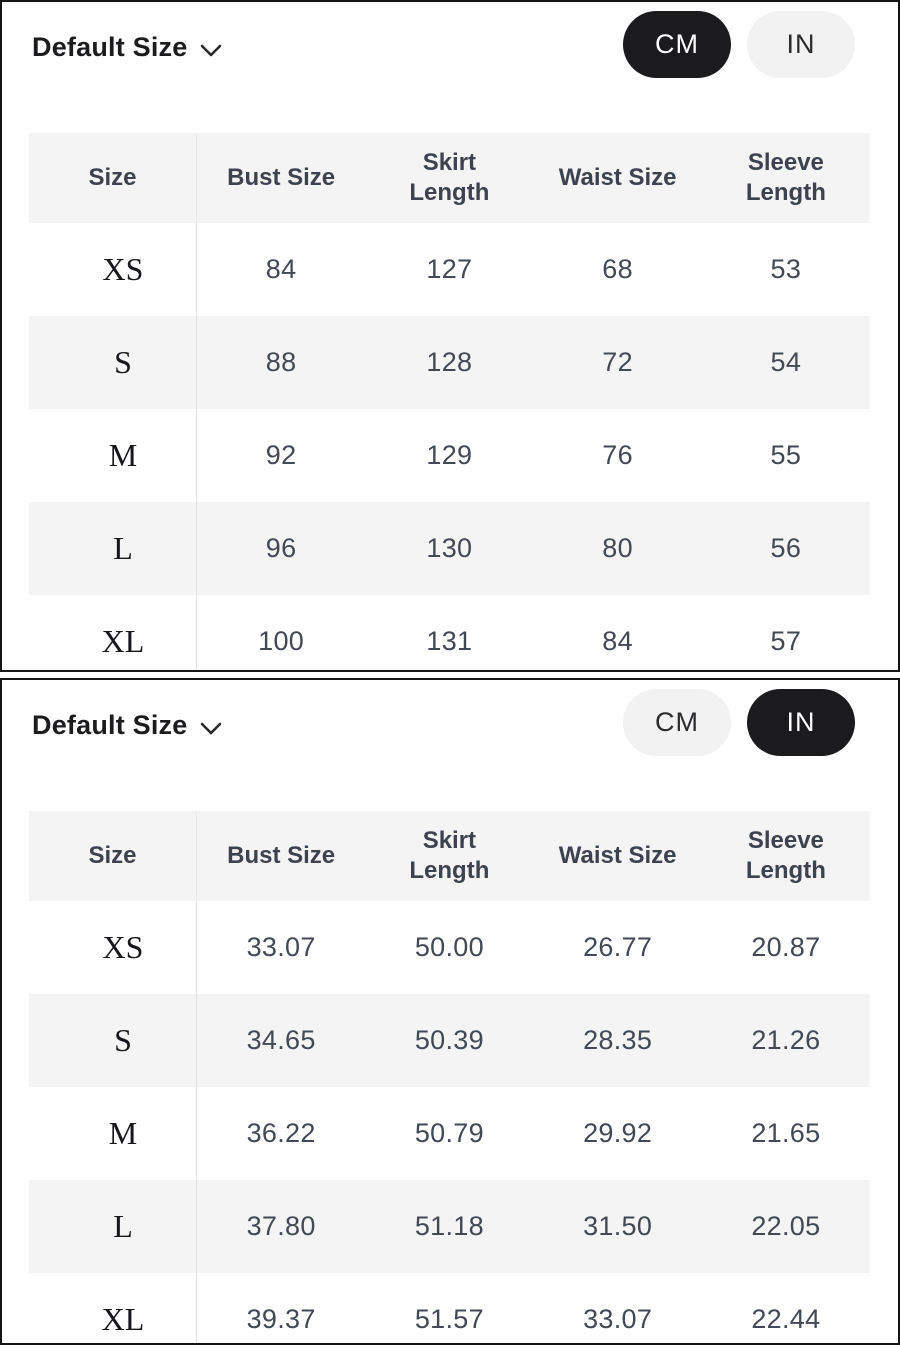 The height and width of the screenshot is (1350, 900). I want to click on skirt-value: 50.39, so click(449, 1040).